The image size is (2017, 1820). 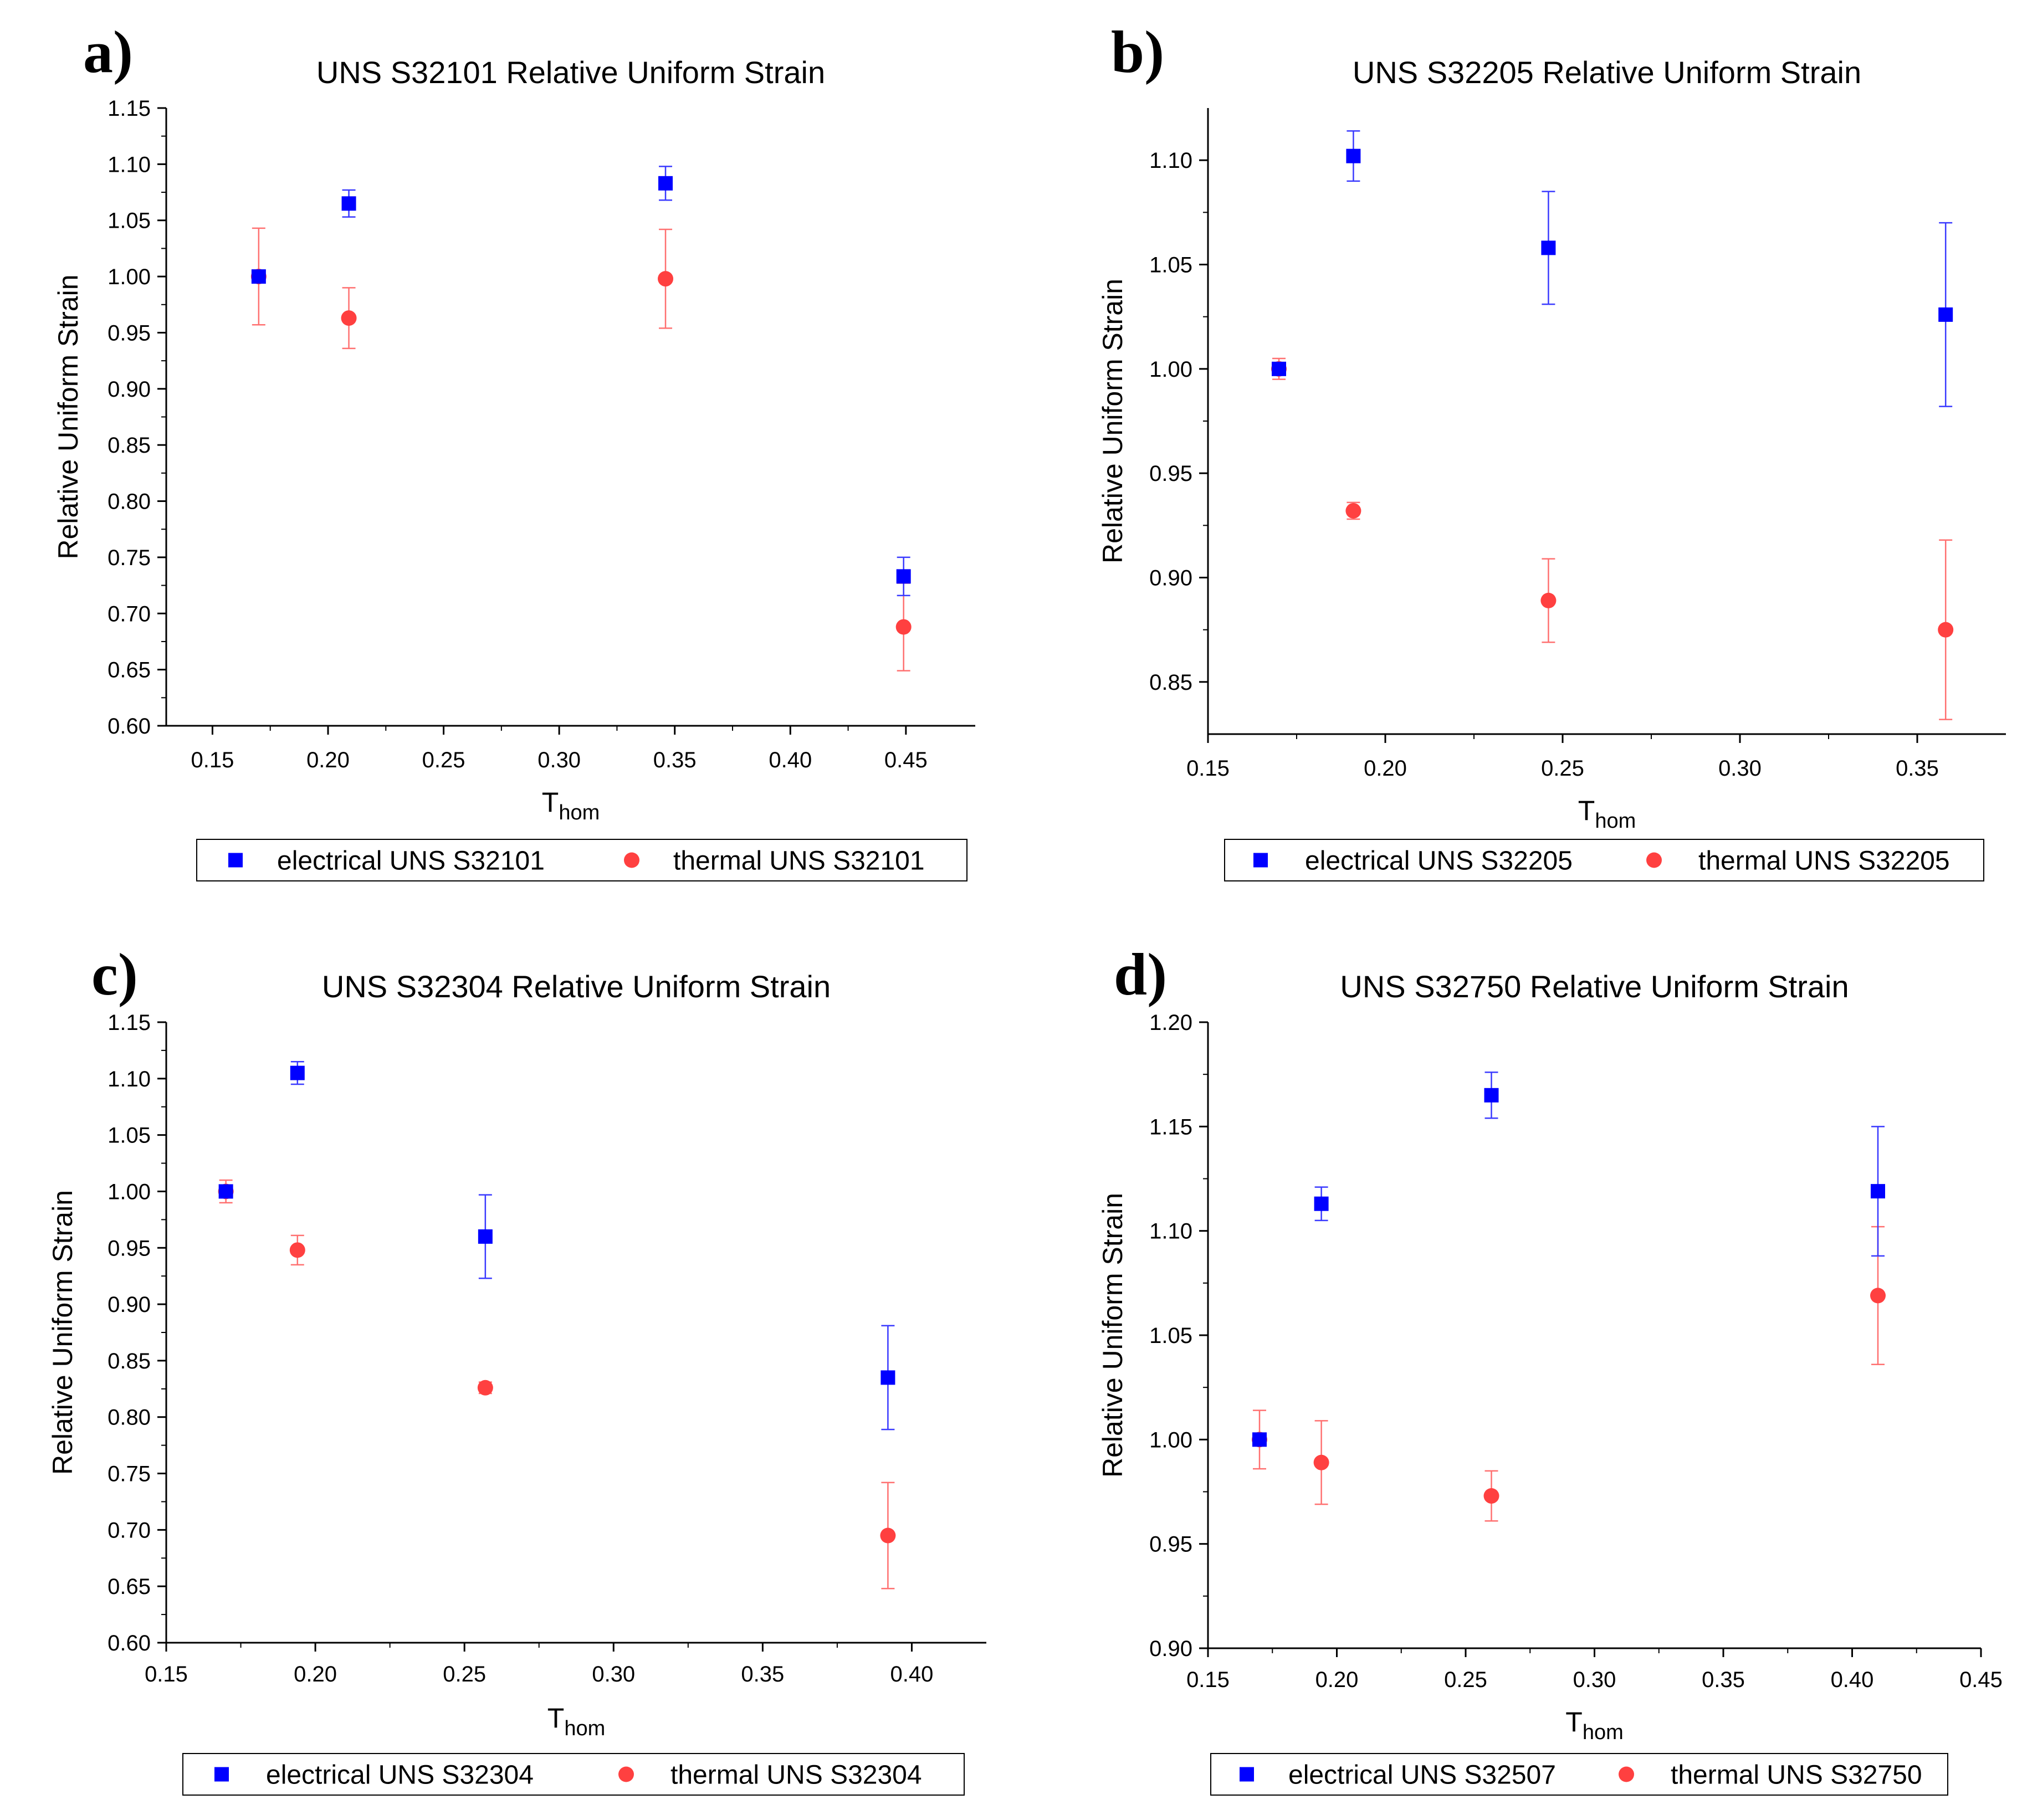 What do you see at coordinates (912, 1674) in the screenshot?
I see `x-tick-label: 0.40` at bounding box center [912, 1674].